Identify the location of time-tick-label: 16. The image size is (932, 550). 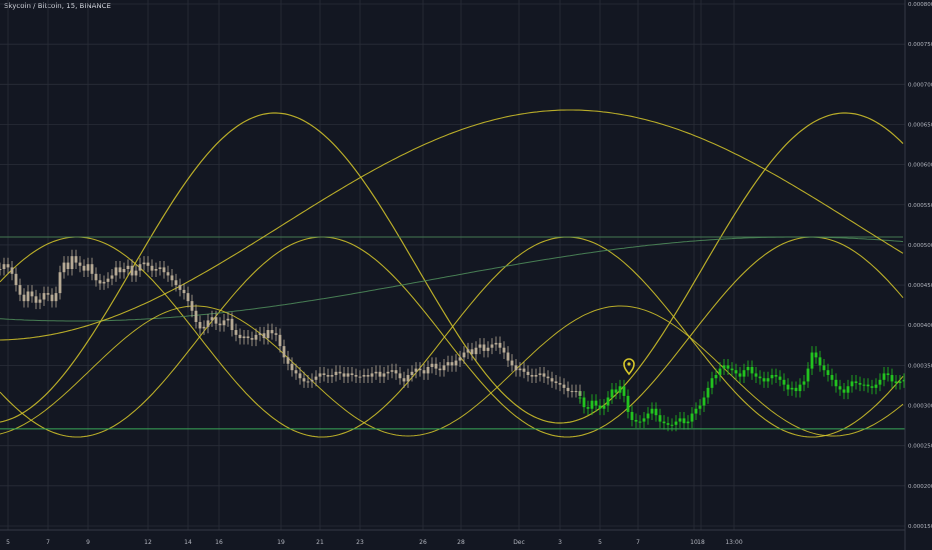
(219, 542).